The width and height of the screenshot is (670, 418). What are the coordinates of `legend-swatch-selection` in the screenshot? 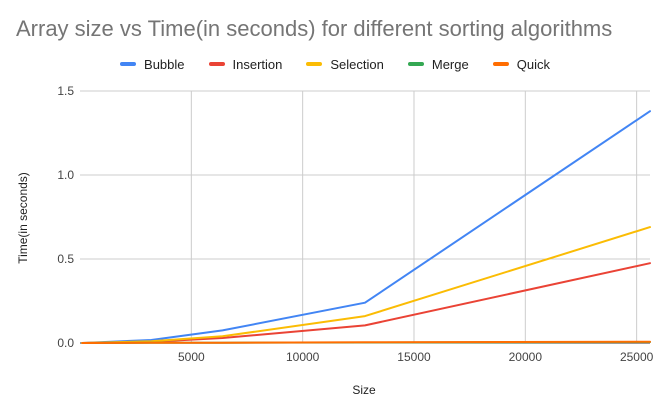 It's located at (314, 64).